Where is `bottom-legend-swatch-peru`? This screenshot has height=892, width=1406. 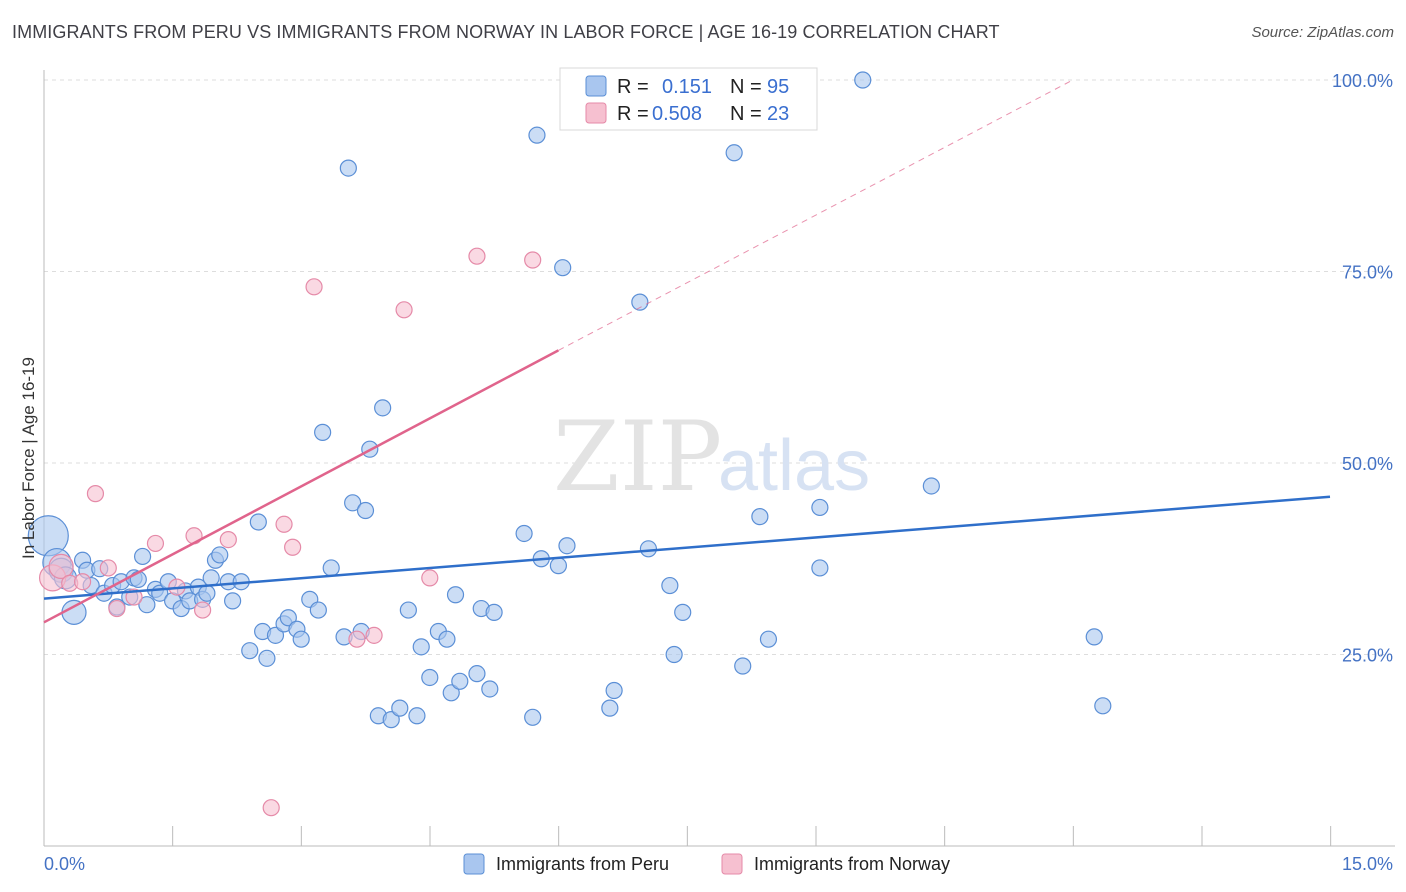
bottom-legend-swatch-peru is located at coordinates (474, 864).